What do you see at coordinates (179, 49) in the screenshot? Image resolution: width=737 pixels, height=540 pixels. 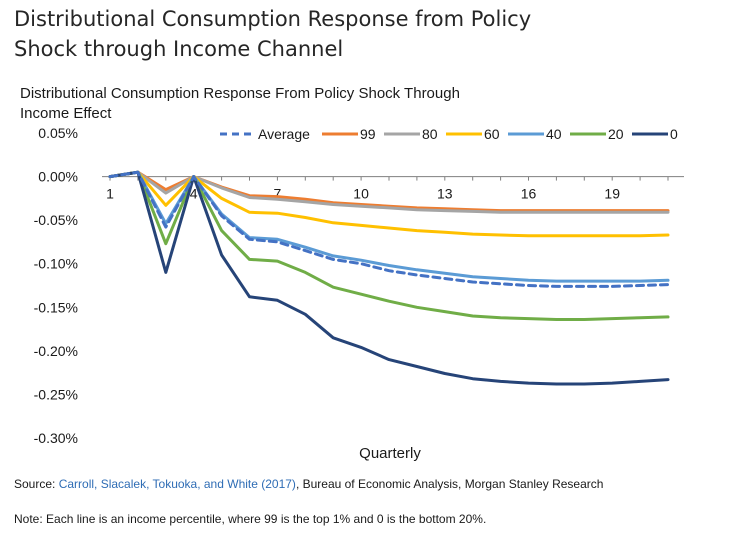 I see `page-title-line-2: Shock through Income Channel` at bounding box center [179, 49].